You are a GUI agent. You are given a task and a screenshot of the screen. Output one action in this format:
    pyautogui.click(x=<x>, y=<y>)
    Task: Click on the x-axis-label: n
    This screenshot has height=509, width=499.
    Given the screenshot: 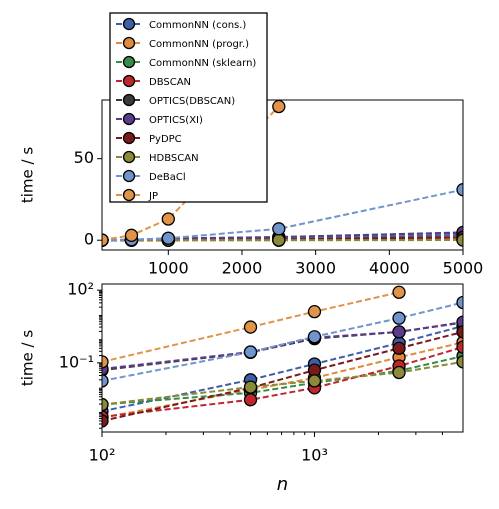 What is the action you would take?
    pyautogui.click(x=282, y=484)
    